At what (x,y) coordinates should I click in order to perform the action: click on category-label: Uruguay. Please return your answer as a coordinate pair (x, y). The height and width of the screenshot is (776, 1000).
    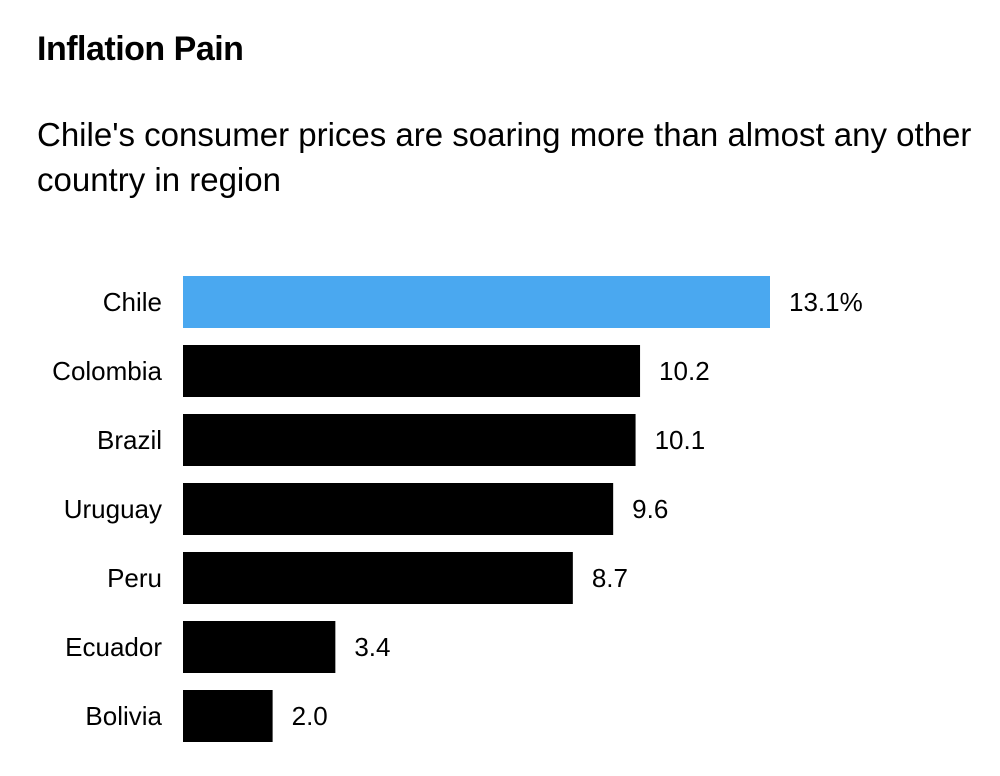
    Looking at the image, I should click on (113, 509).